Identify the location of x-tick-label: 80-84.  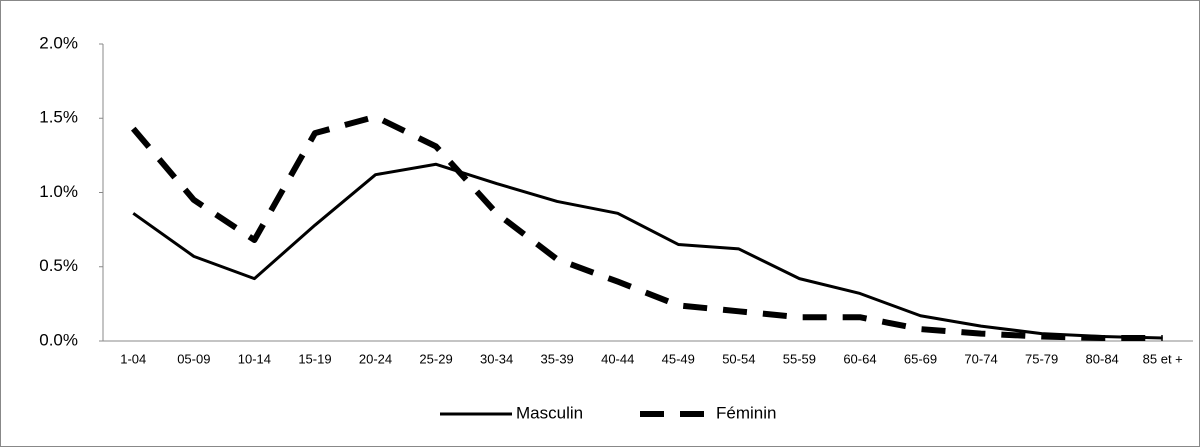
(1102, 358).